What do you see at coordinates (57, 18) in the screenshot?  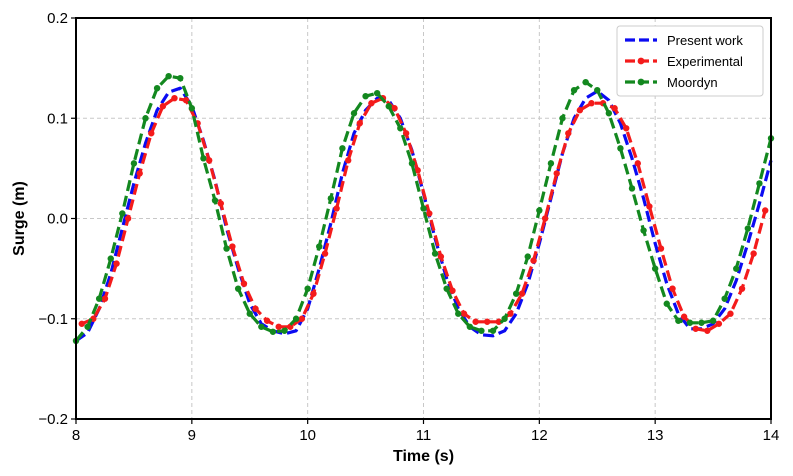 I see `y-tick-label: 0.2` at bounding box center [57, 18].